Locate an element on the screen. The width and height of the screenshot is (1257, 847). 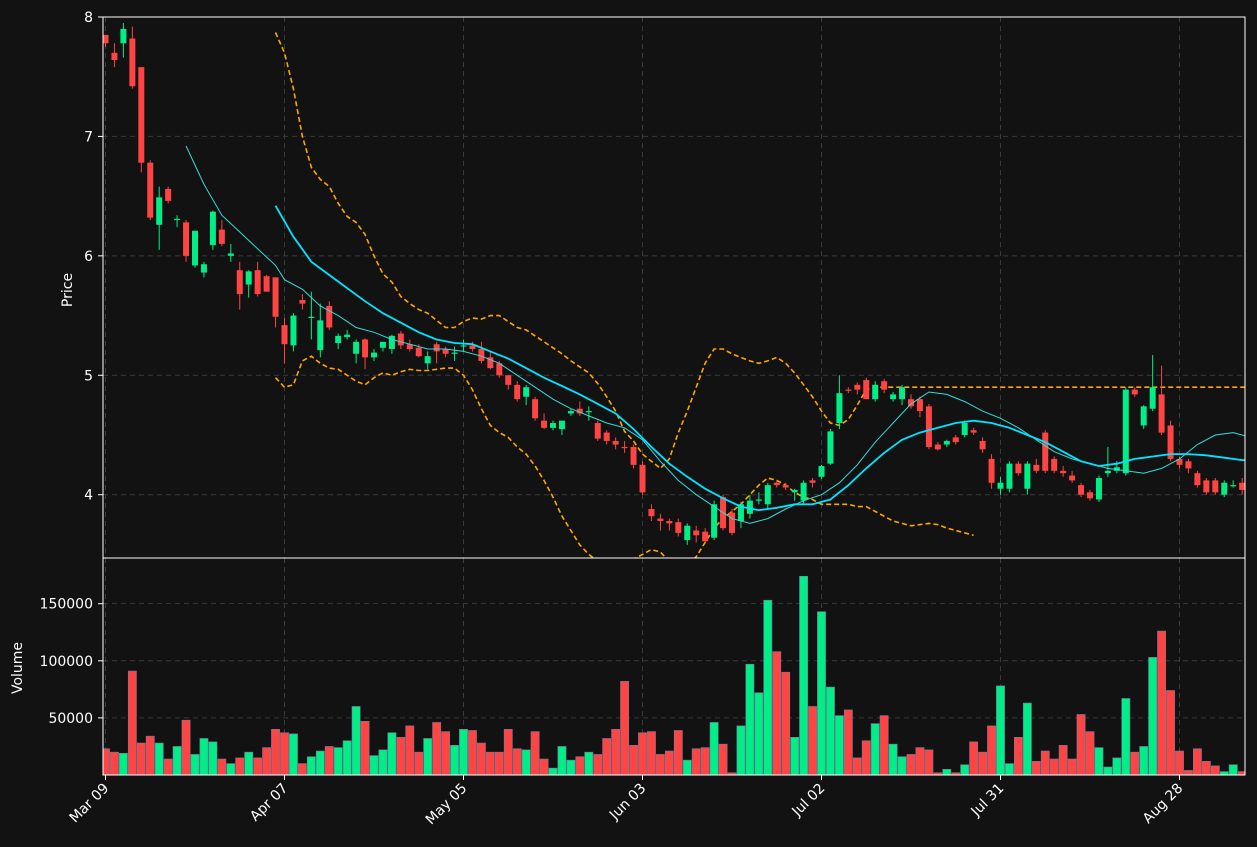
price-tick-label: 7 is located at coordinates (88, 137).